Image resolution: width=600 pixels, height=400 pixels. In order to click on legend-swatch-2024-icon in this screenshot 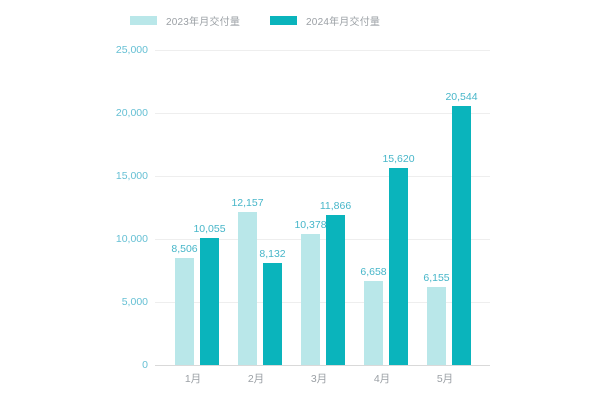, I will do `click(284, 20)`.